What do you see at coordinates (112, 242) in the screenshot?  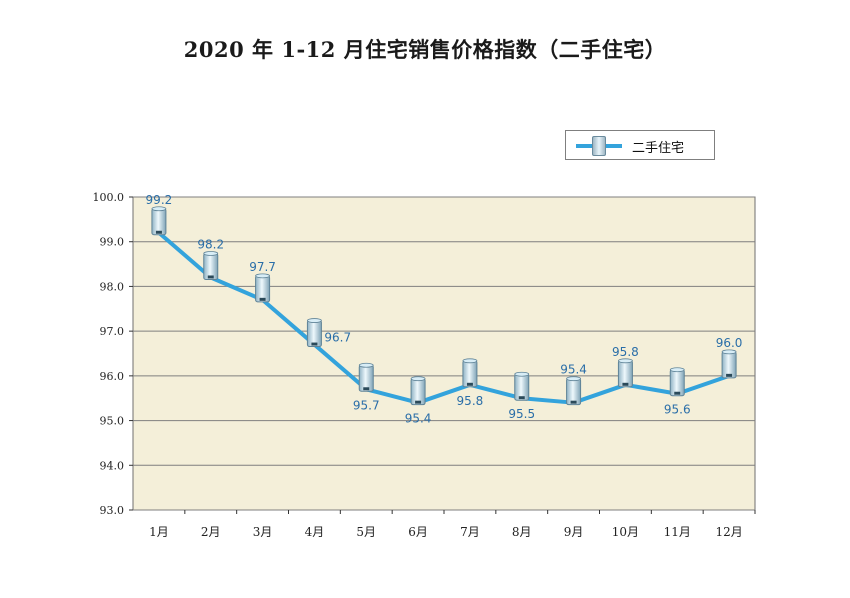 I see `y-tick-label: 99.0` at bounding box center [112, 242].